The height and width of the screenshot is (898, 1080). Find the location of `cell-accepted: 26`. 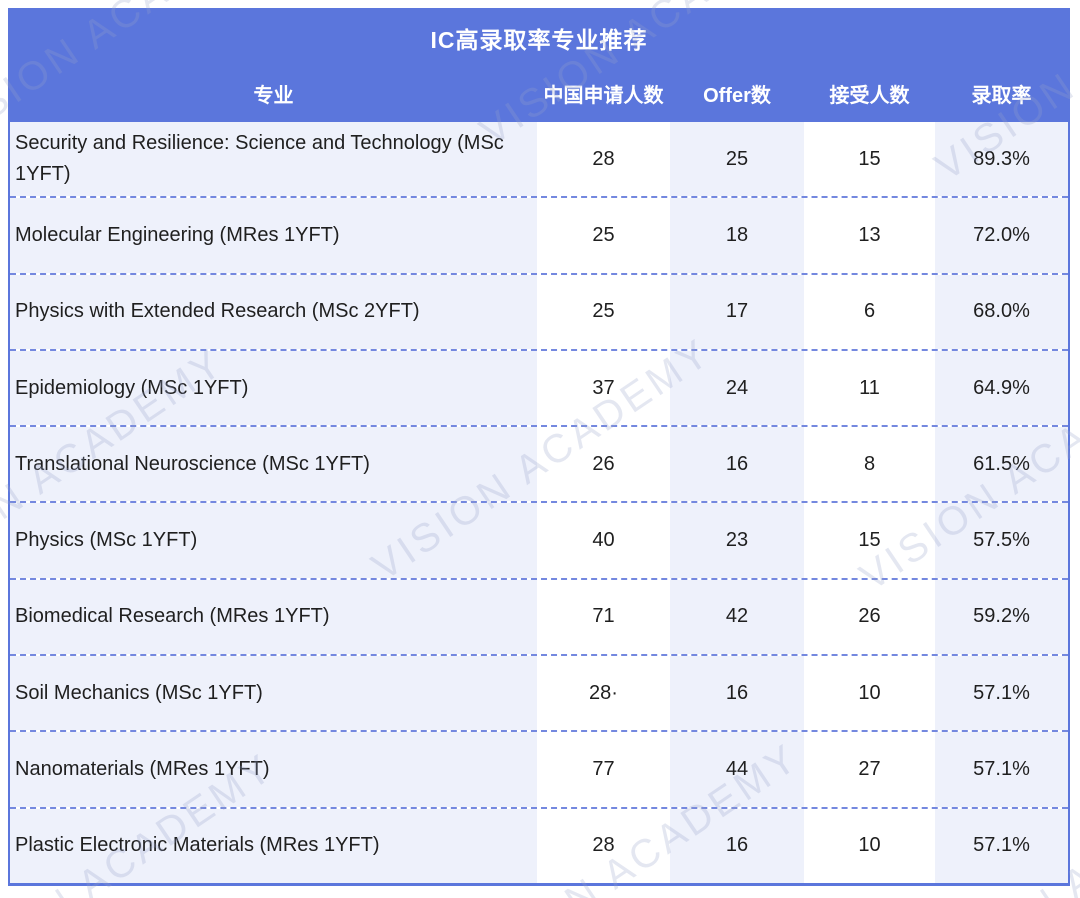

cell-accepted: 26 is located at coordinates (869, 617).